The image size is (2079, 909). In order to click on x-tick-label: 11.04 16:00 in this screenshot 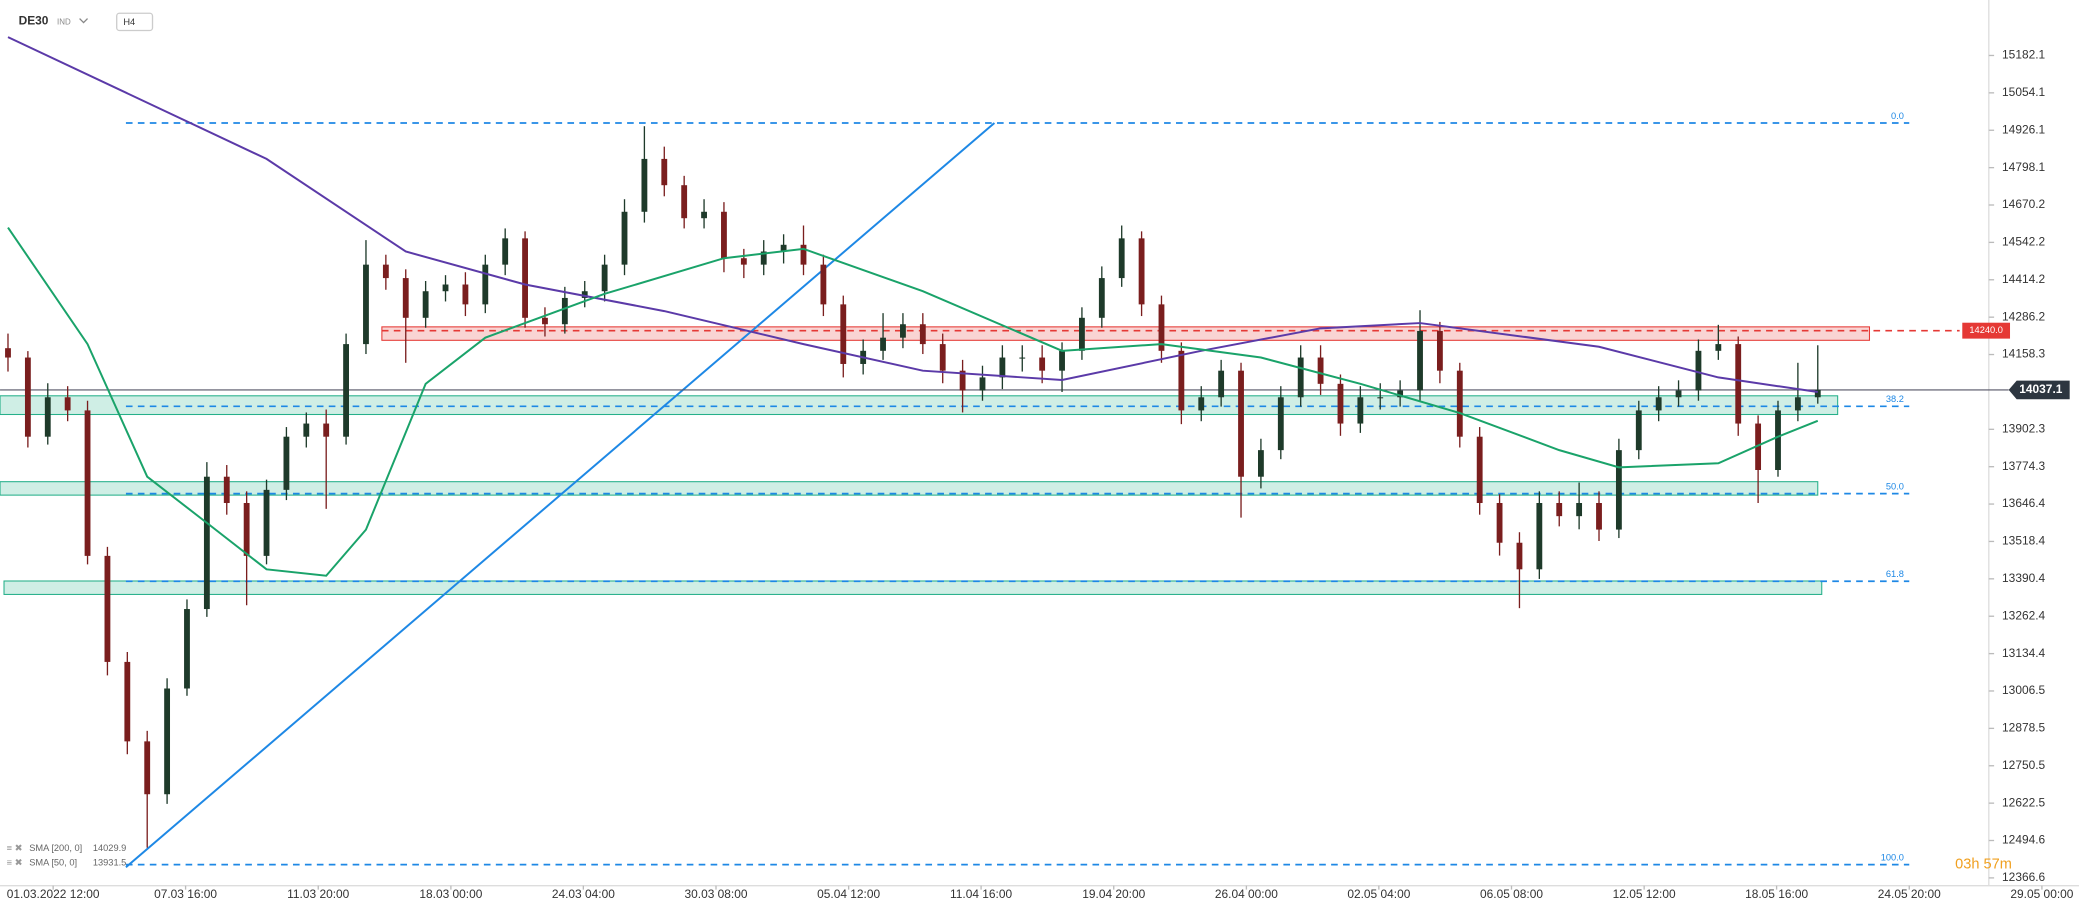, I will do `click(981, 894)`.